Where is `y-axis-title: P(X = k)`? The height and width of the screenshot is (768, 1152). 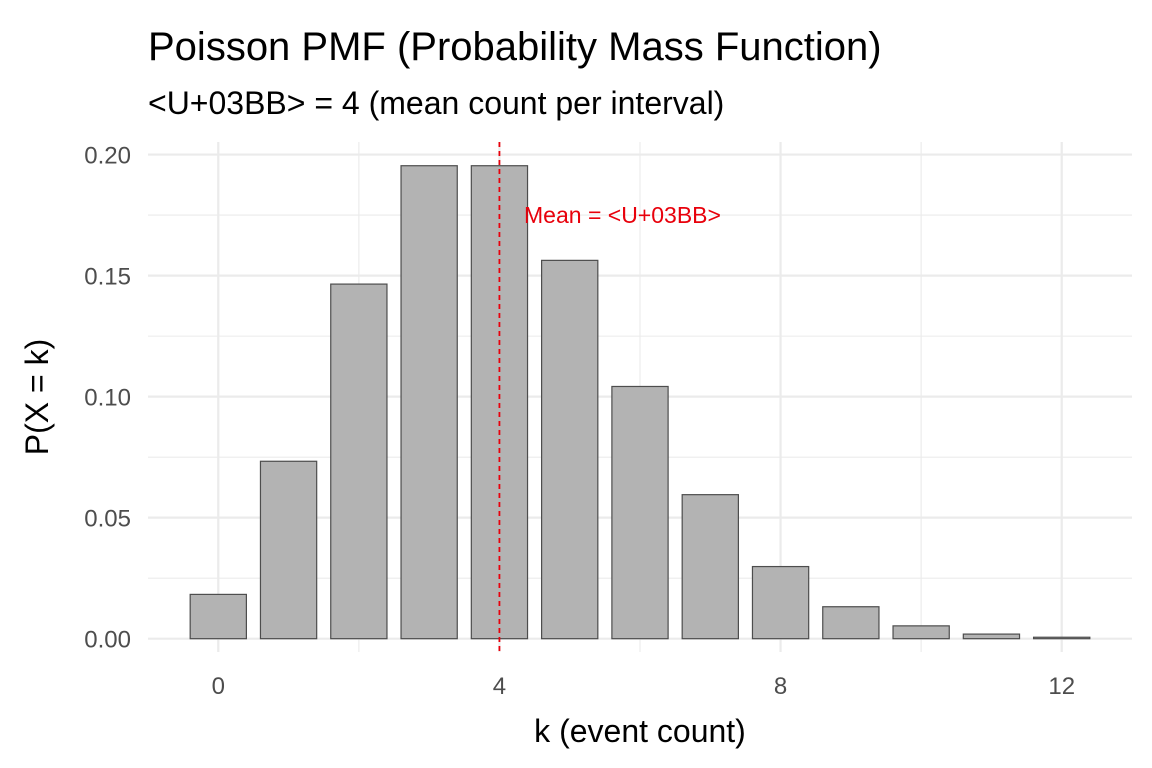 y-axis-title: P(X = k) is located at coordinates (37, 397).